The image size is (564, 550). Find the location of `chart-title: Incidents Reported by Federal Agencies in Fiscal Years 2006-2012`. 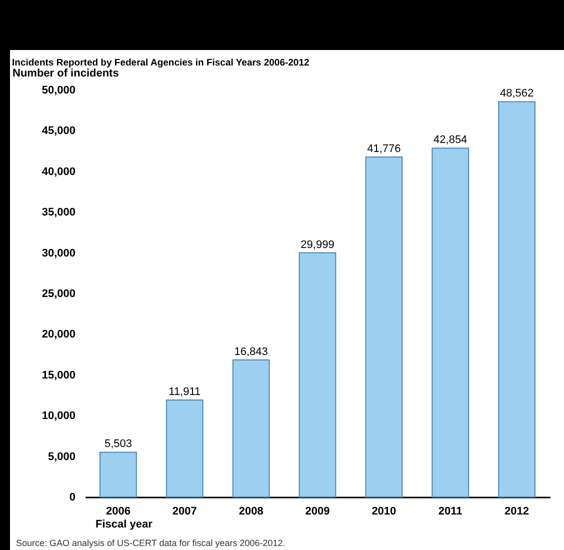

chart-title: Incidents Reported by Federal Agencies in Fiscal Years 2006-2012 is located at coordinates (161, 63).